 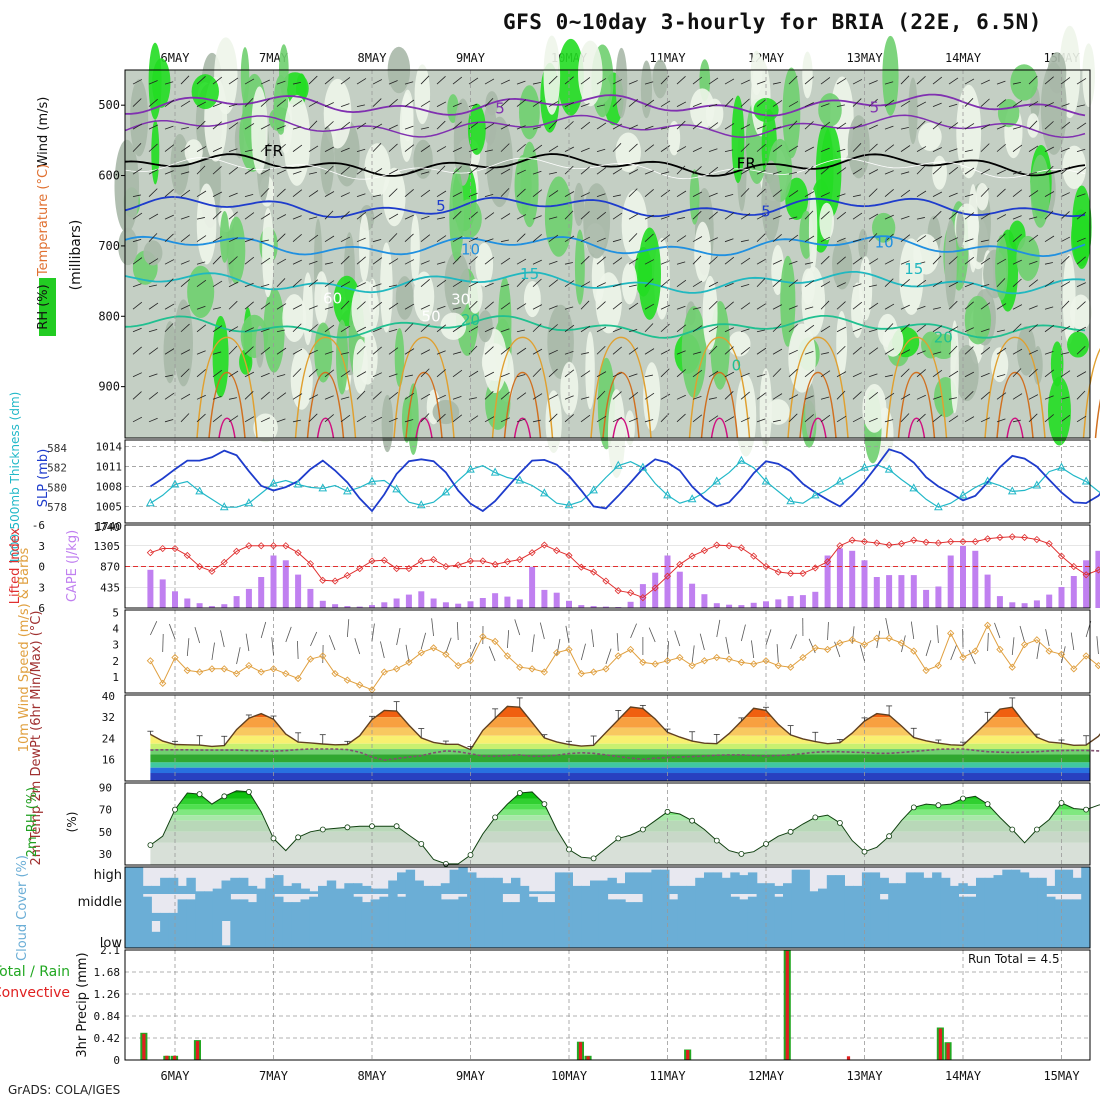 I want to click on lifted-index-line, so click(x=625, y=567).